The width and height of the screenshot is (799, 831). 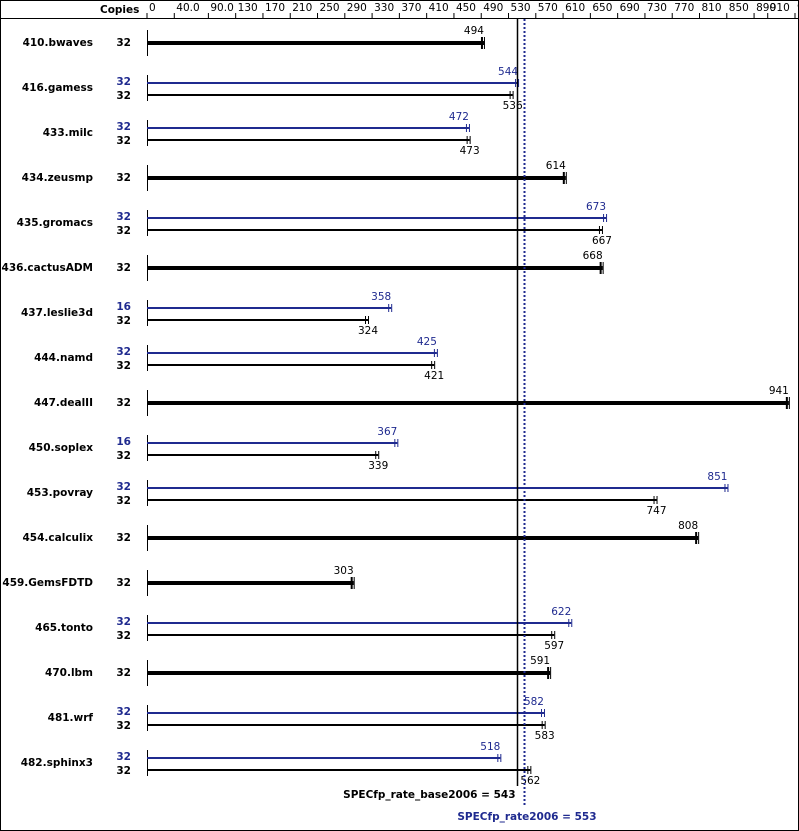 I want to click on category-label: 435.gromacs, so click(x=55, y=223).